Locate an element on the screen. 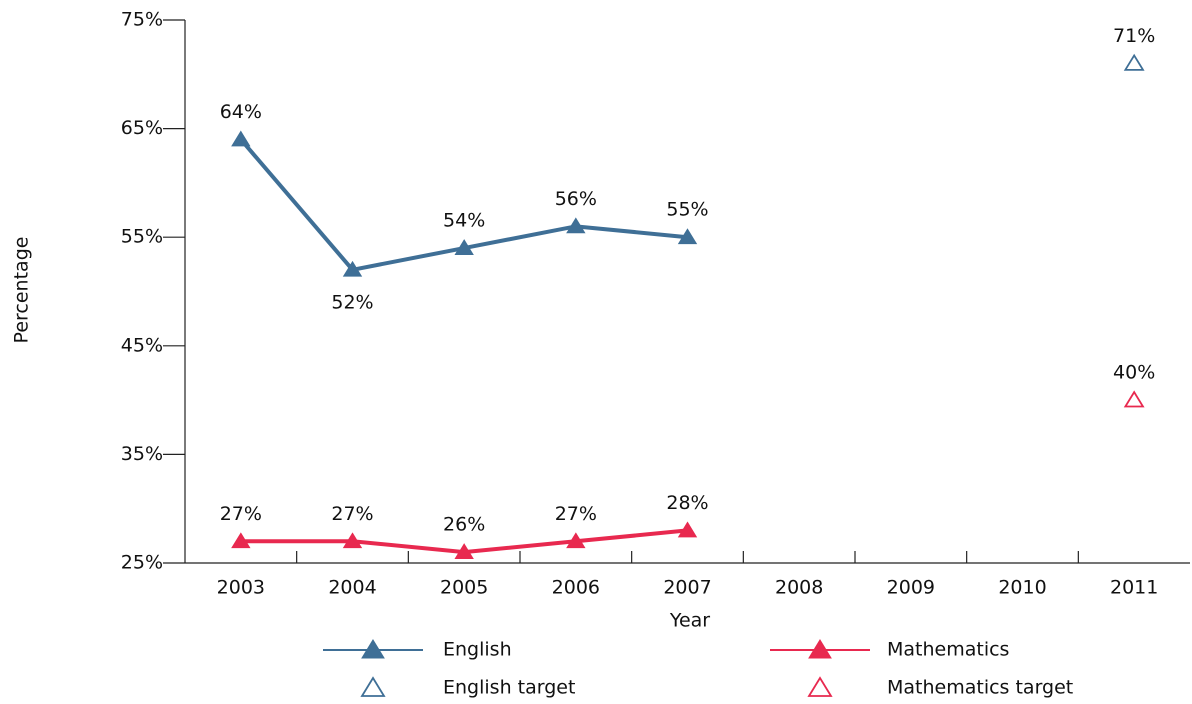 The image size is (1192, 704). value-label: 40% is located at coordinates (1134, 373).